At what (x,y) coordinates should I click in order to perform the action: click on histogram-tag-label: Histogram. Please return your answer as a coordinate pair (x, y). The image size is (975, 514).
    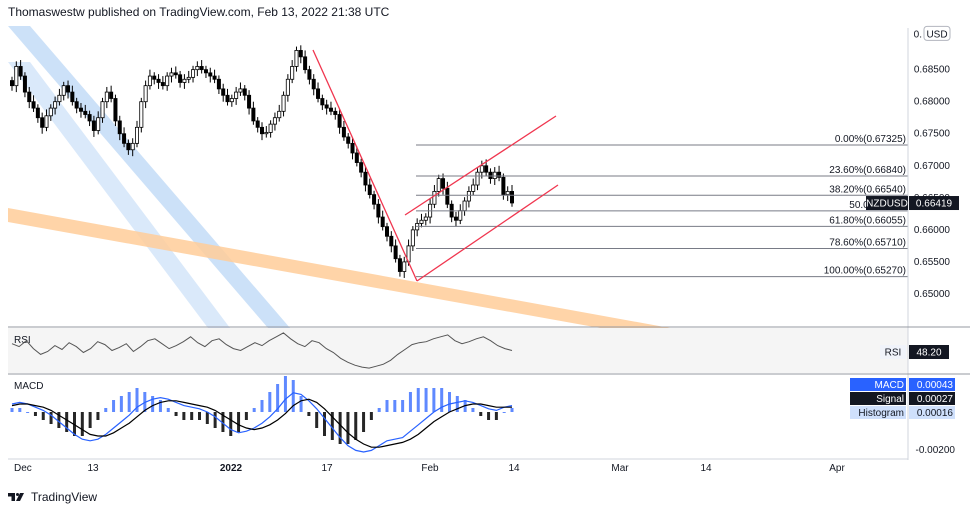
    Looking at the image, I should click on (881, 413).